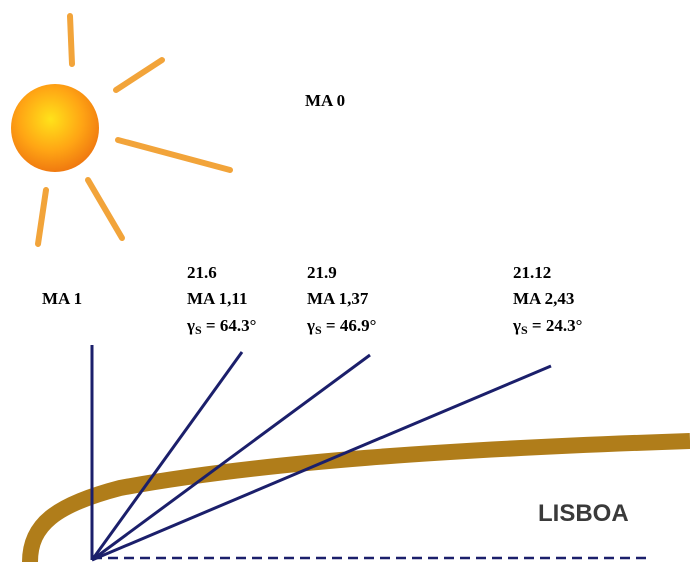  Describe the element at coordinates (349, 325) in the screenshot. I see `angle-text: = 46.9°` at that location.